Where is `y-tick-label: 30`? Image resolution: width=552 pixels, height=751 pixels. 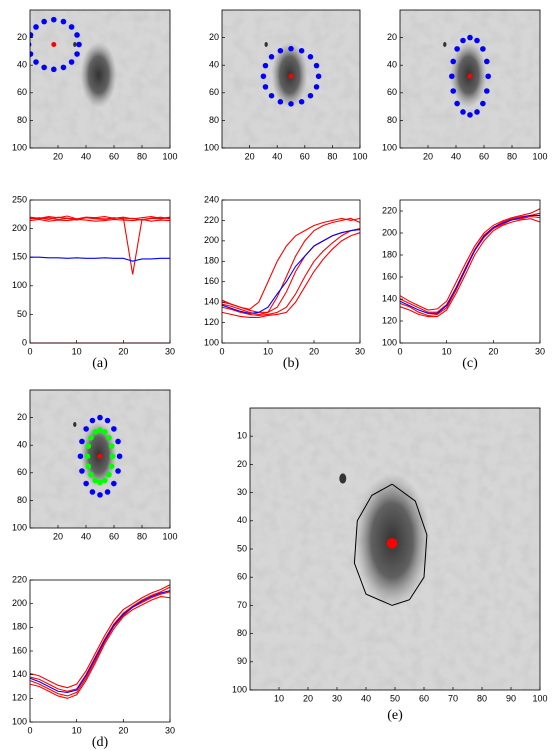
y-tick-label: 30 is located at coordinates (242, 492).